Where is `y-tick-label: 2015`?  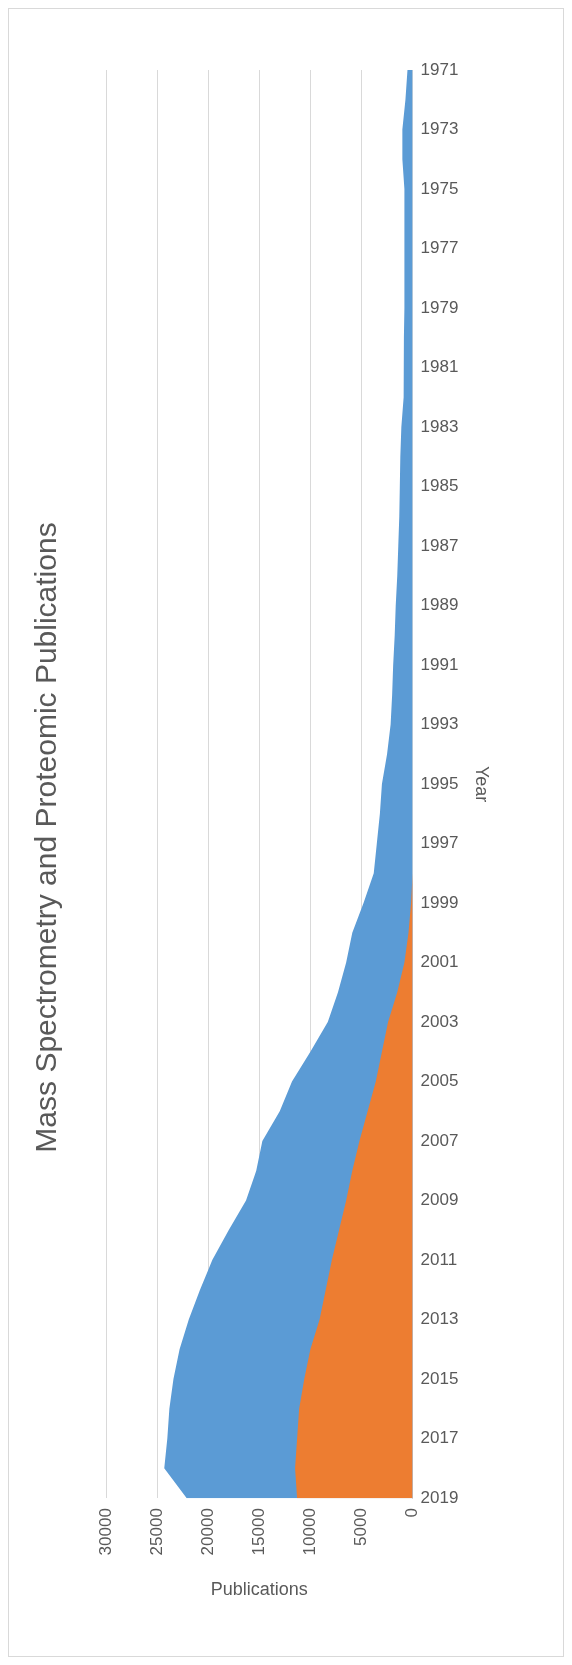
y-tick-label: 2015 is located at coordinates (439, 1378).